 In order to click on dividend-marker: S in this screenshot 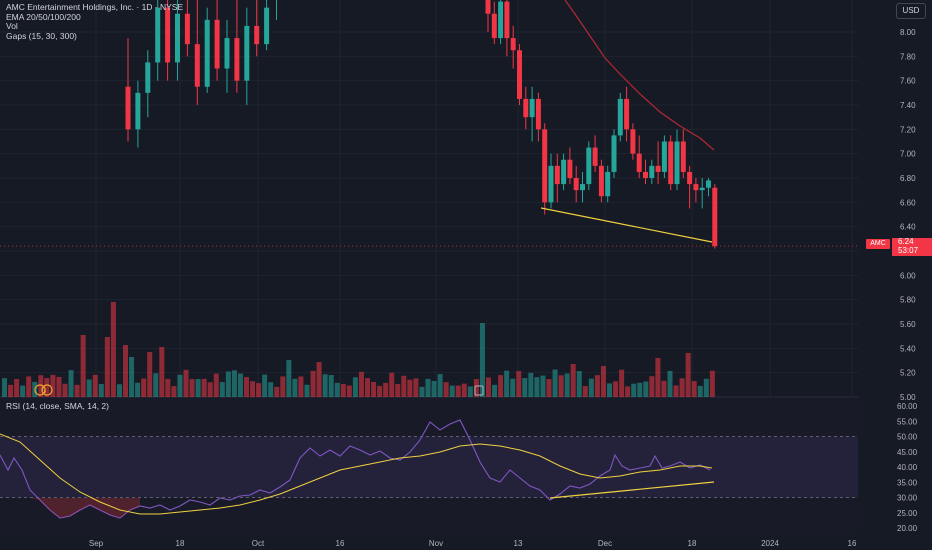, I will do `click(43, 390)`.